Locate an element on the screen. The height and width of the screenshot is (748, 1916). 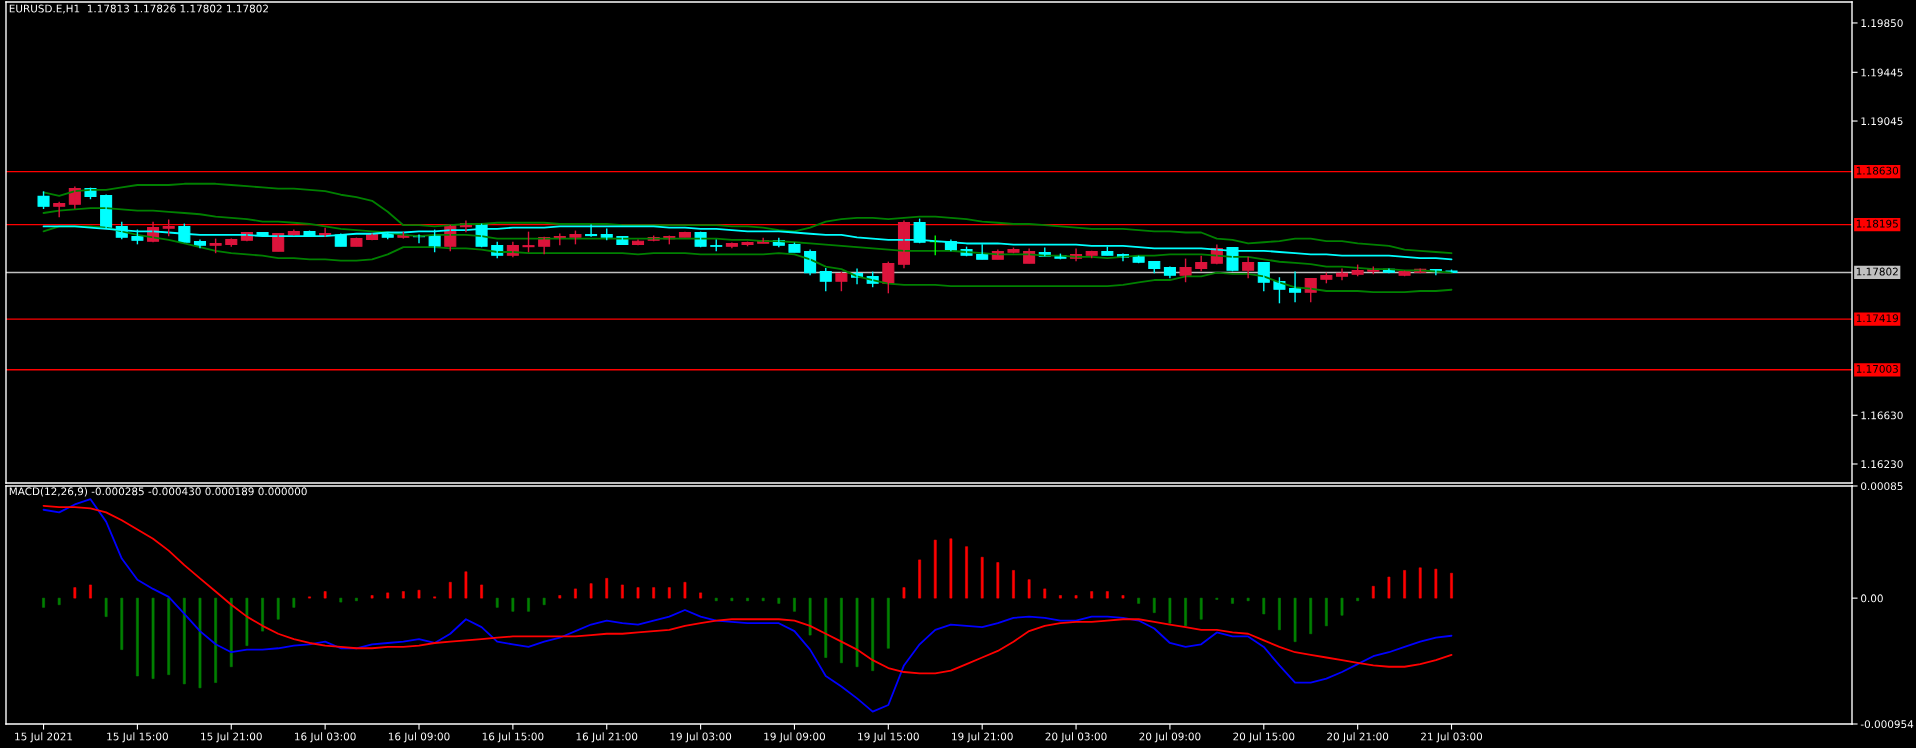
y-tick-label: 1.19045 is located at coordinates (1882, 121).